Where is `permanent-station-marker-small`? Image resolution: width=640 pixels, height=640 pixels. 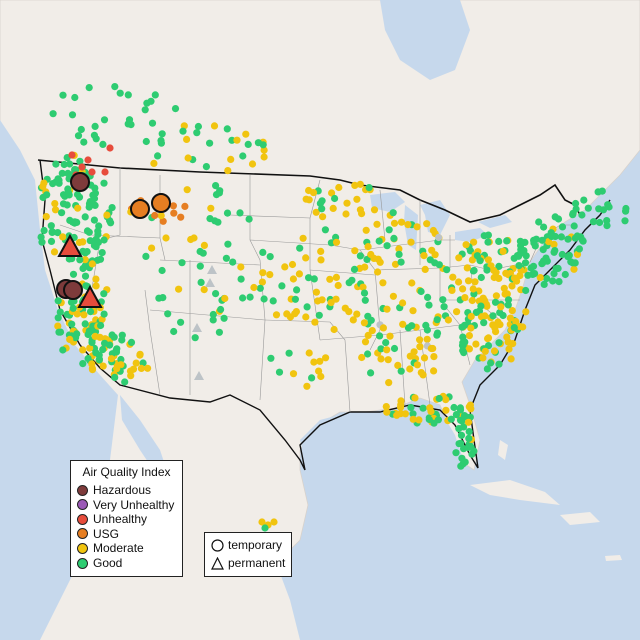 permanent-station-marker-small is located at coordinates (197, 327).